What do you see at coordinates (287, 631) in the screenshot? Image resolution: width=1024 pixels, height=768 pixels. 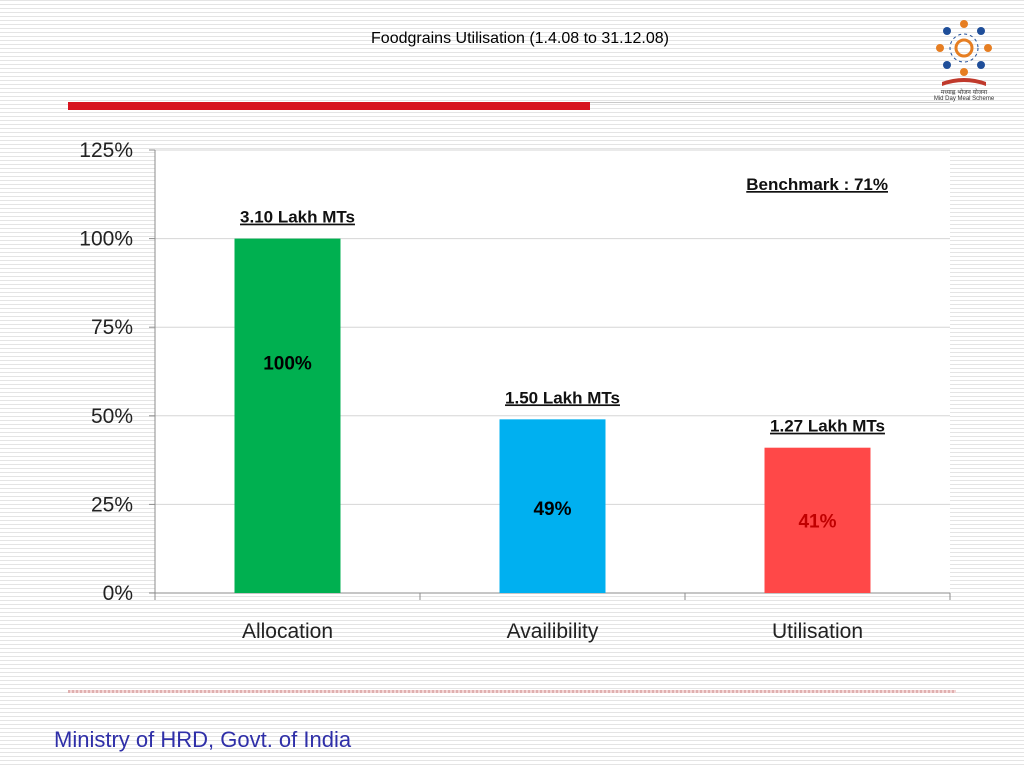 I see `x-category-label: Allocation` at bounding box center [287, 631].